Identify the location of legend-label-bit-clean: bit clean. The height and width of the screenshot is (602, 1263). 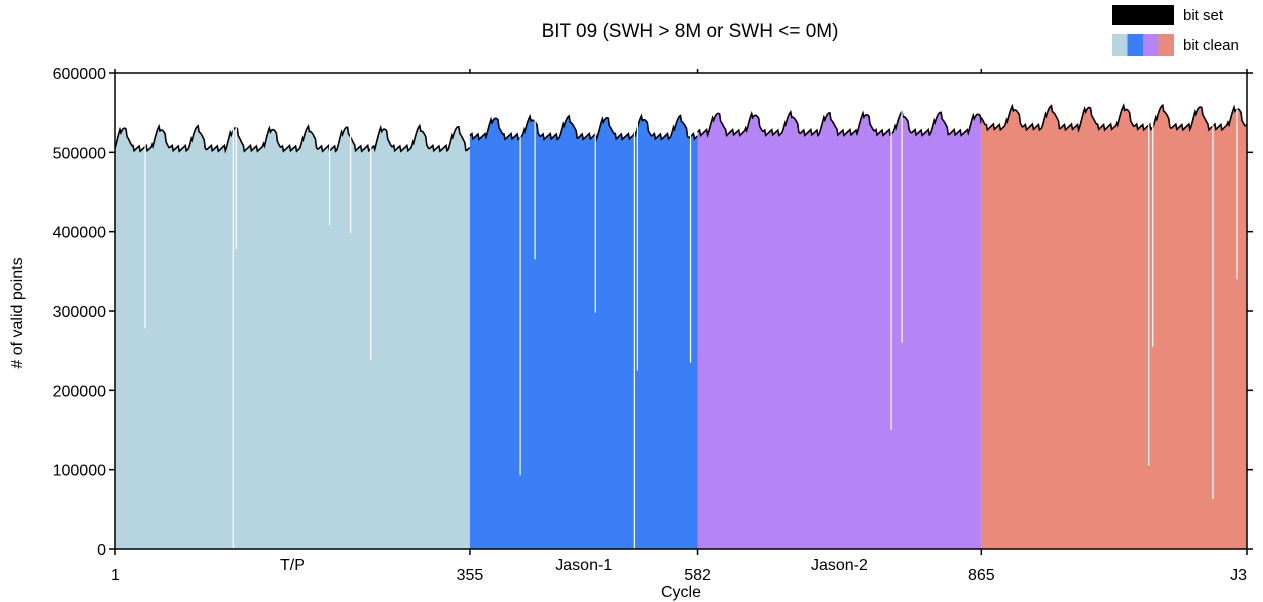
(1211, 45).